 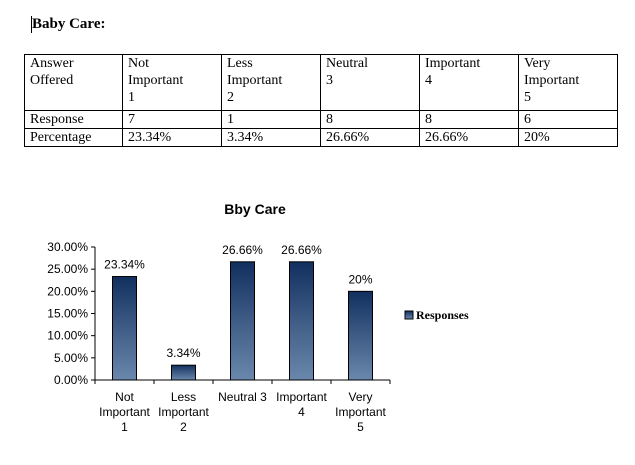 What do you see at coordinates (71, 358) in the screenshot?
I see `y-tick-label: 5.00%` at bounding box center [71, 358].